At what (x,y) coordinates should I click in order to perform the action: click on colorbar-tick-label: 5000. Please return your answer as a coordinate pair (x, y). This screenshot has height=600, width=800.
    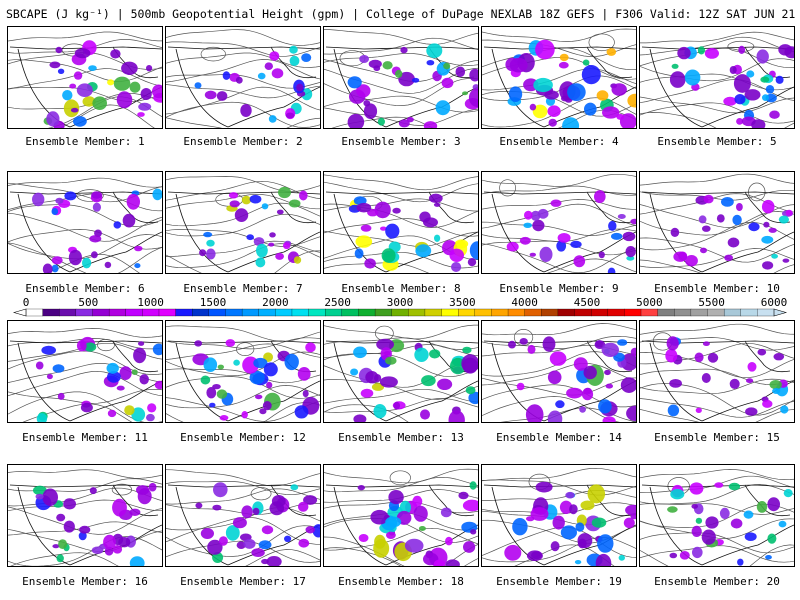
    Looking at the image, I should click on (649, 302).